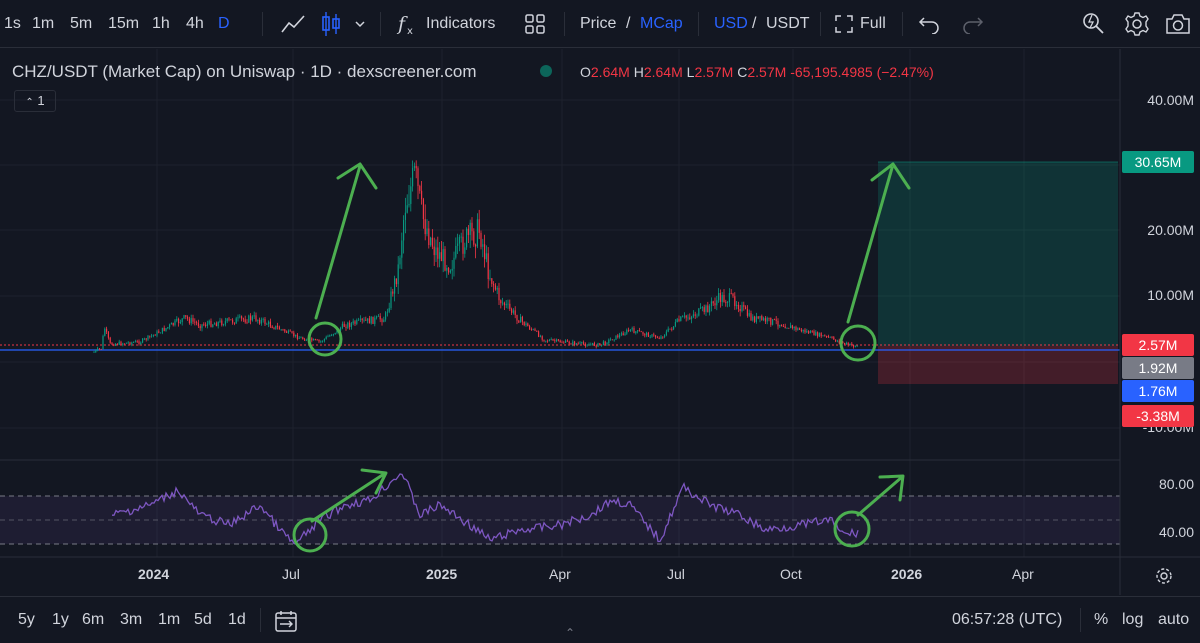  I want to click on long-position-stop-zone, so click(998, 365).